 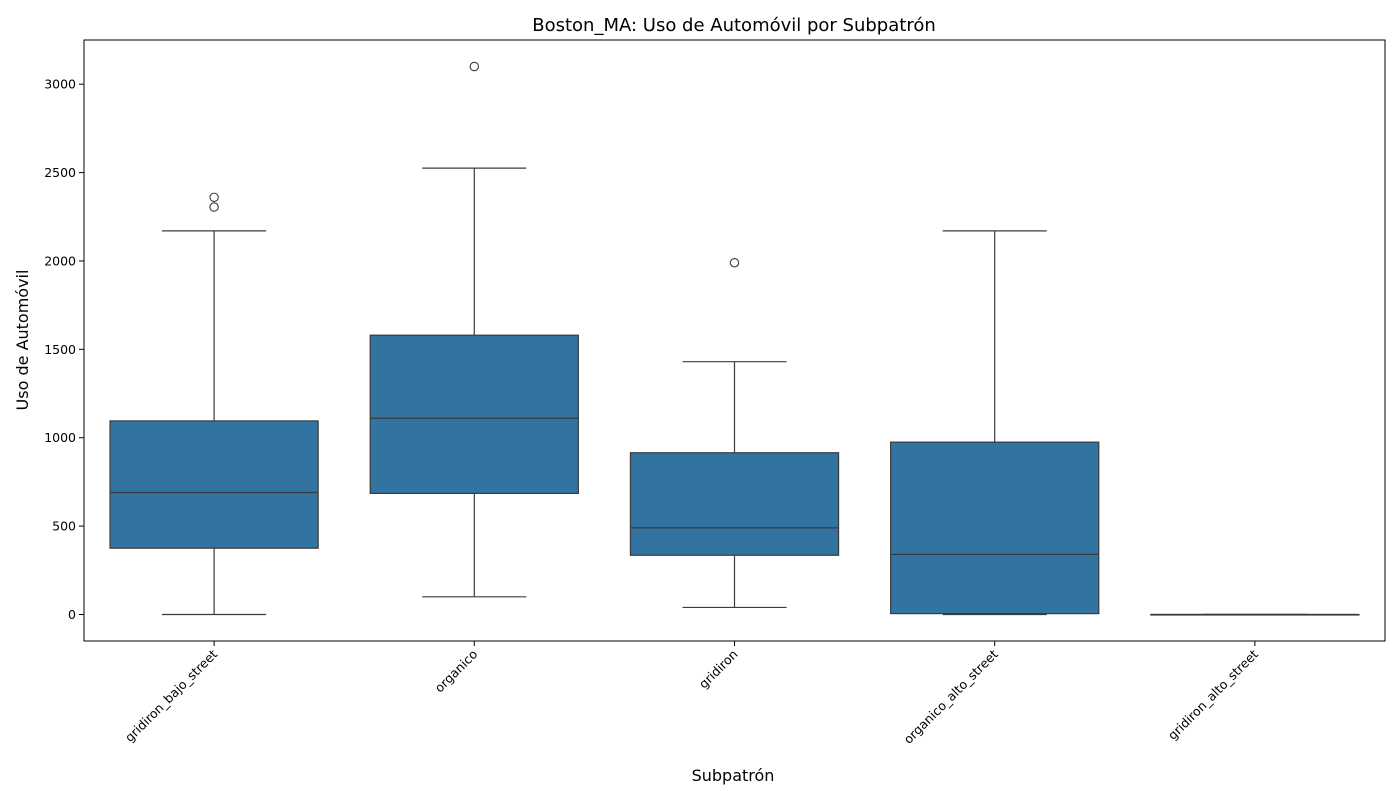 What do you see at coordinates (474, 329) in the screenshot?
I see `box-organico` at bounding box center [474, 329].